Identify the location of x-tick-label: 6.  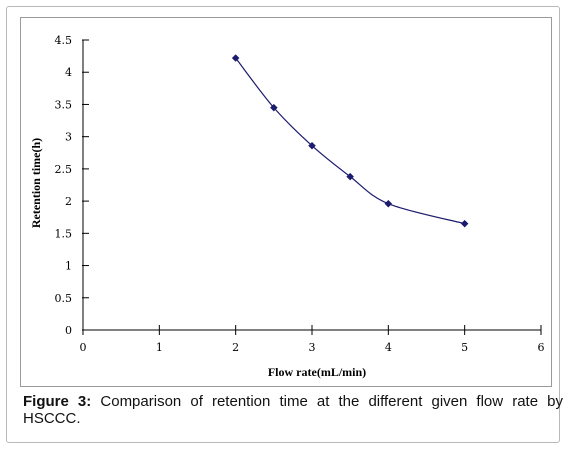
(541, 347).